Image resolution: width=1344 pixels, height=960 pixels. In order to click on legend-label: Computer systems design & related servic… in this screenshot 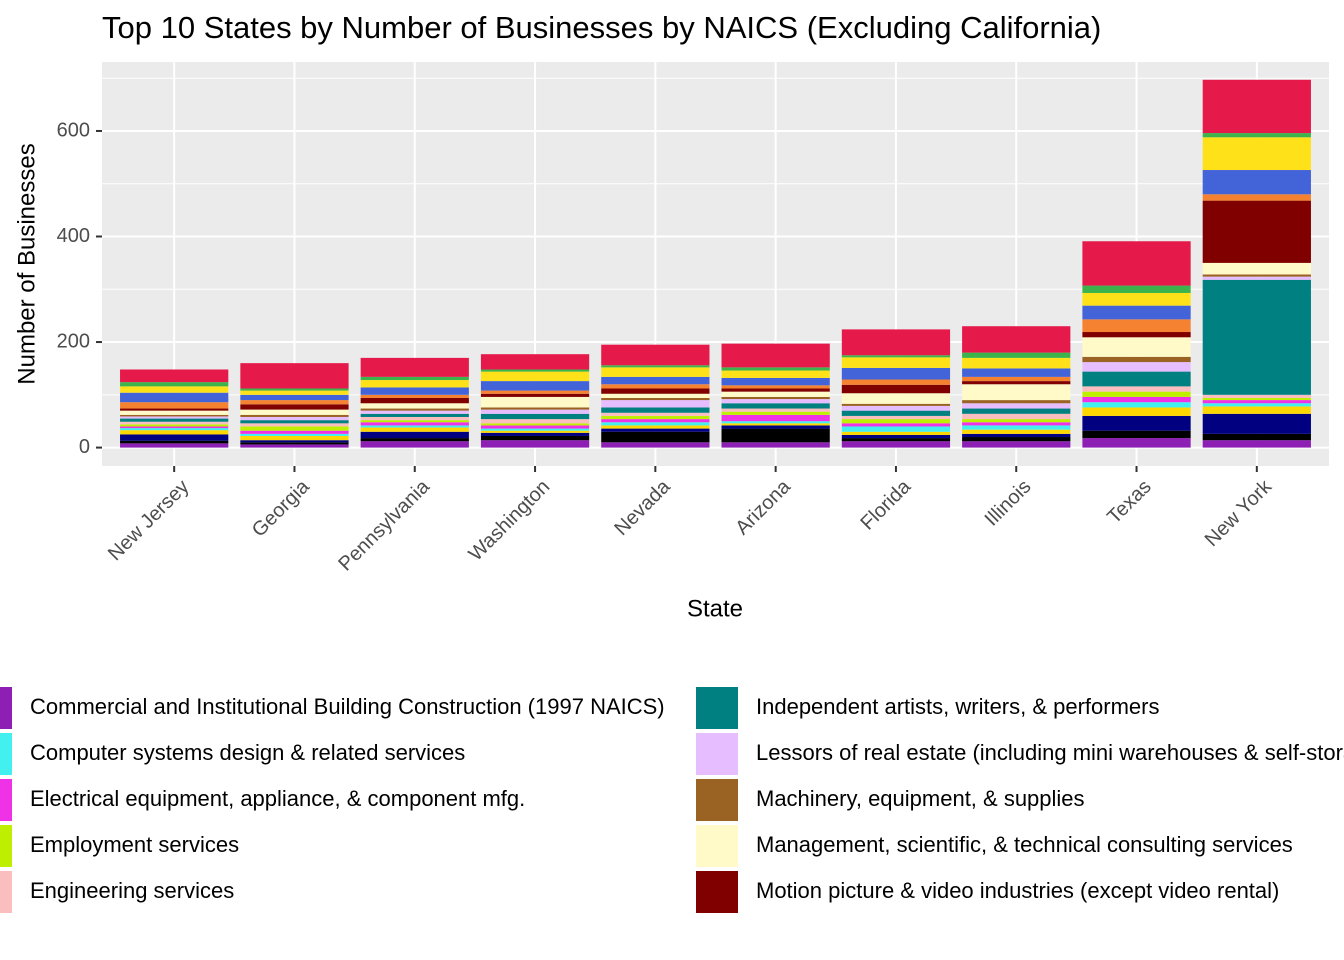, I will do `click(247, 752)`.